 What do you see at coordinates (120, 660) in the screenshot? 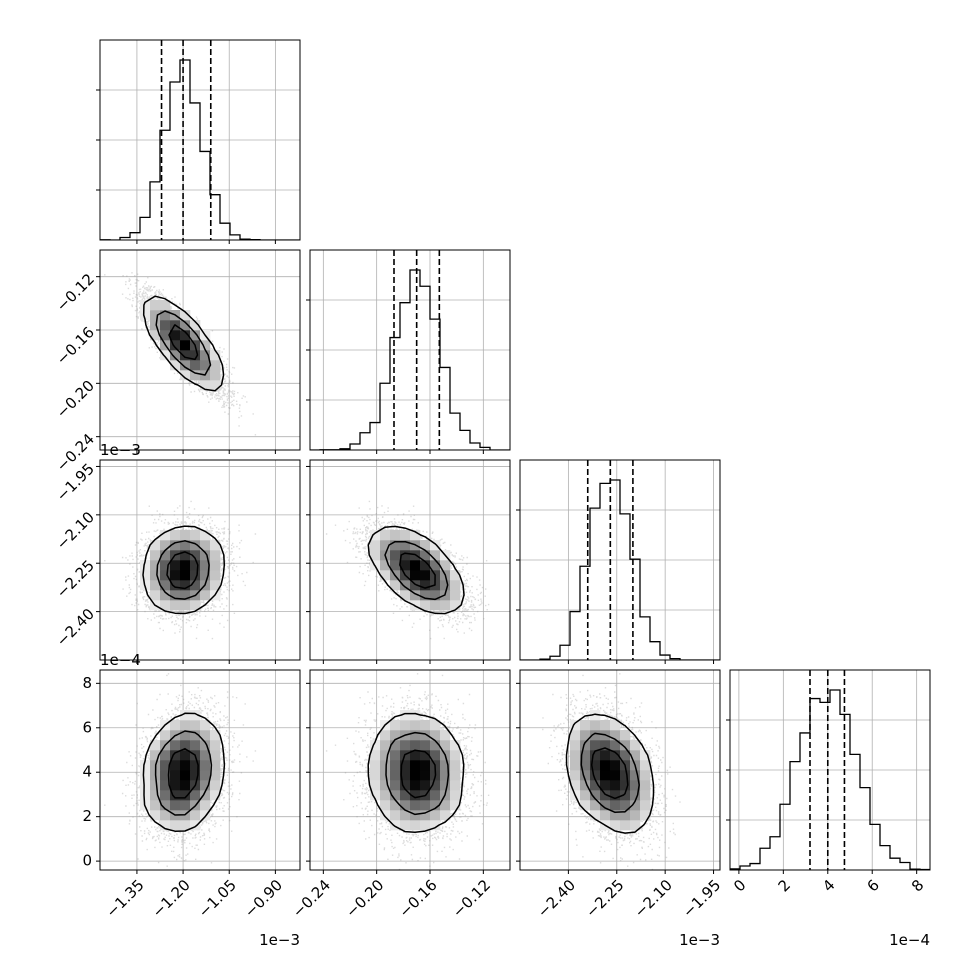
I see `y-offset-label: 1e−4` at bounding box center [120, 660].